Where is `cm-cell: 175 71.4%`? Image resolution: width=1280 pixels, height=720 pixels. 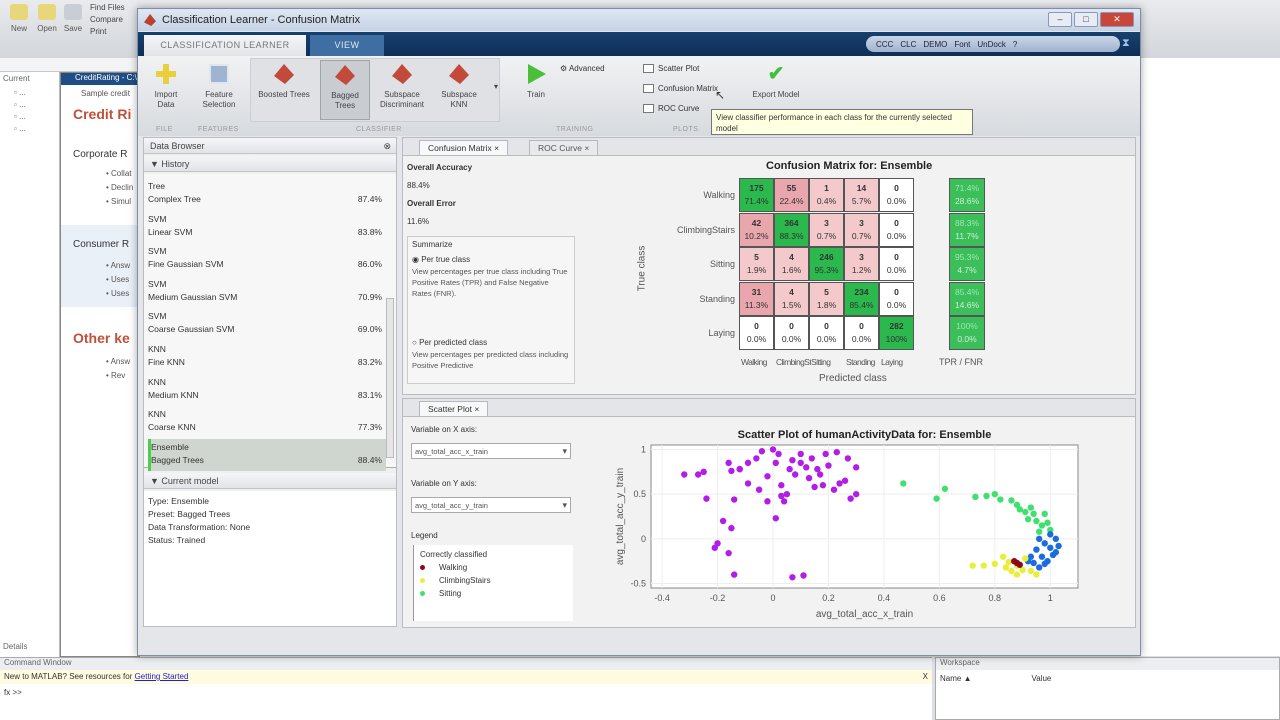
cm-cell: 175 71.4% is located at coordinates (756, 195).